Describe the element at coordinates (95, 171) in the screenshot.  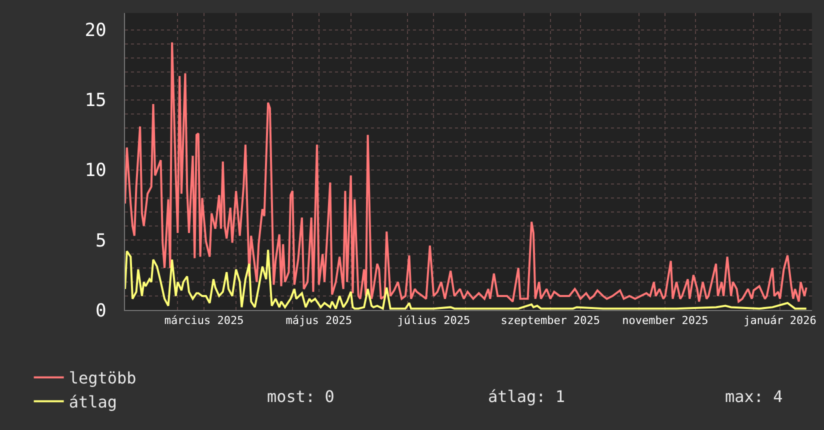
I see `y-tick-label: 10` at that location.